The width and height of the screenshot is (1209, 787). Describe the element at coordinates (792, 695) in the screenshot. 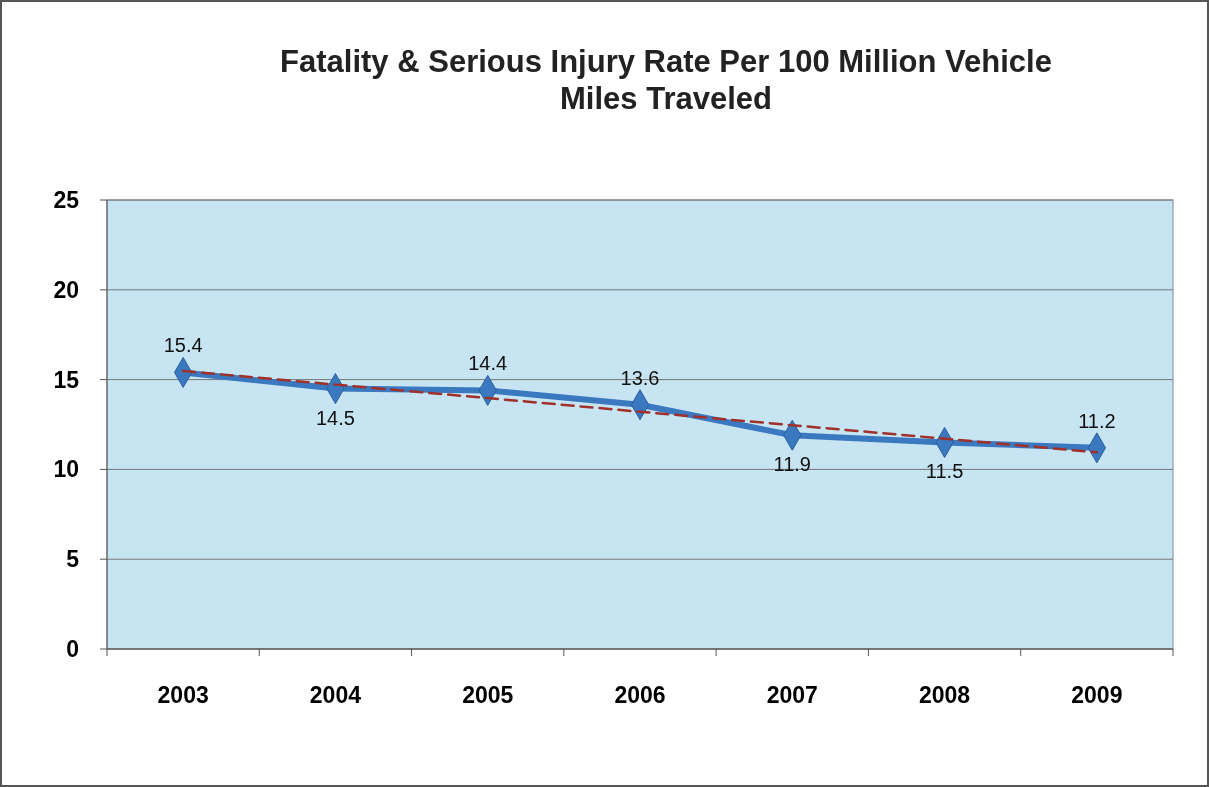

I see `x-tick-label: 2007` at that location.